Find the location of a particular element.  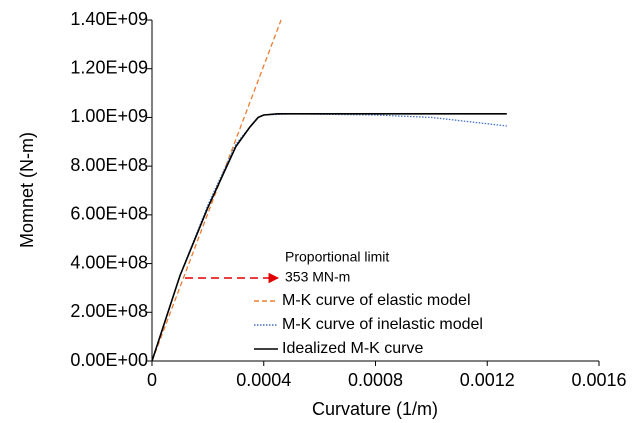

x-tick-label: 0.0008 is located at coordinates (375, 380).